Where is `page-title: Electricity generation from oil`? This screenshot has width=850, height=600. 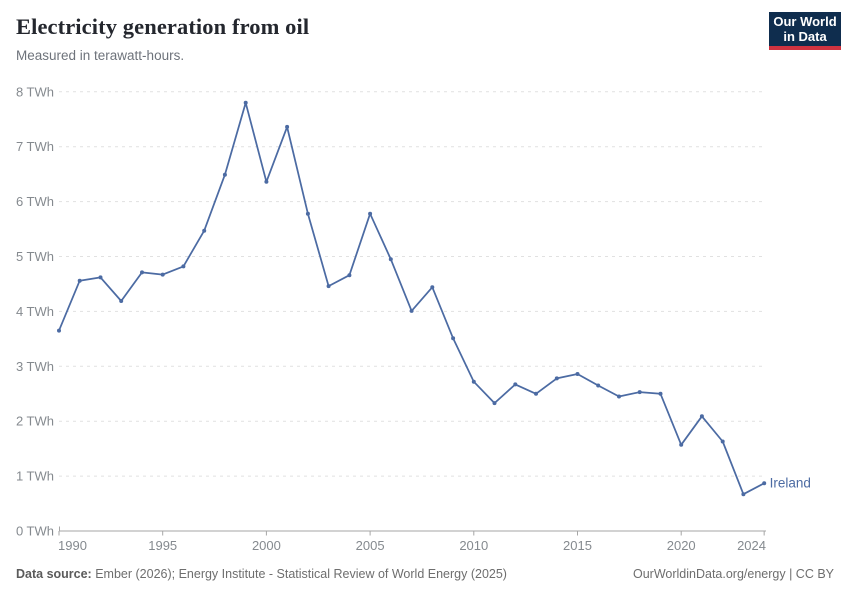 page-title: Electricity generation from oil is located at coordinates (163, 26).